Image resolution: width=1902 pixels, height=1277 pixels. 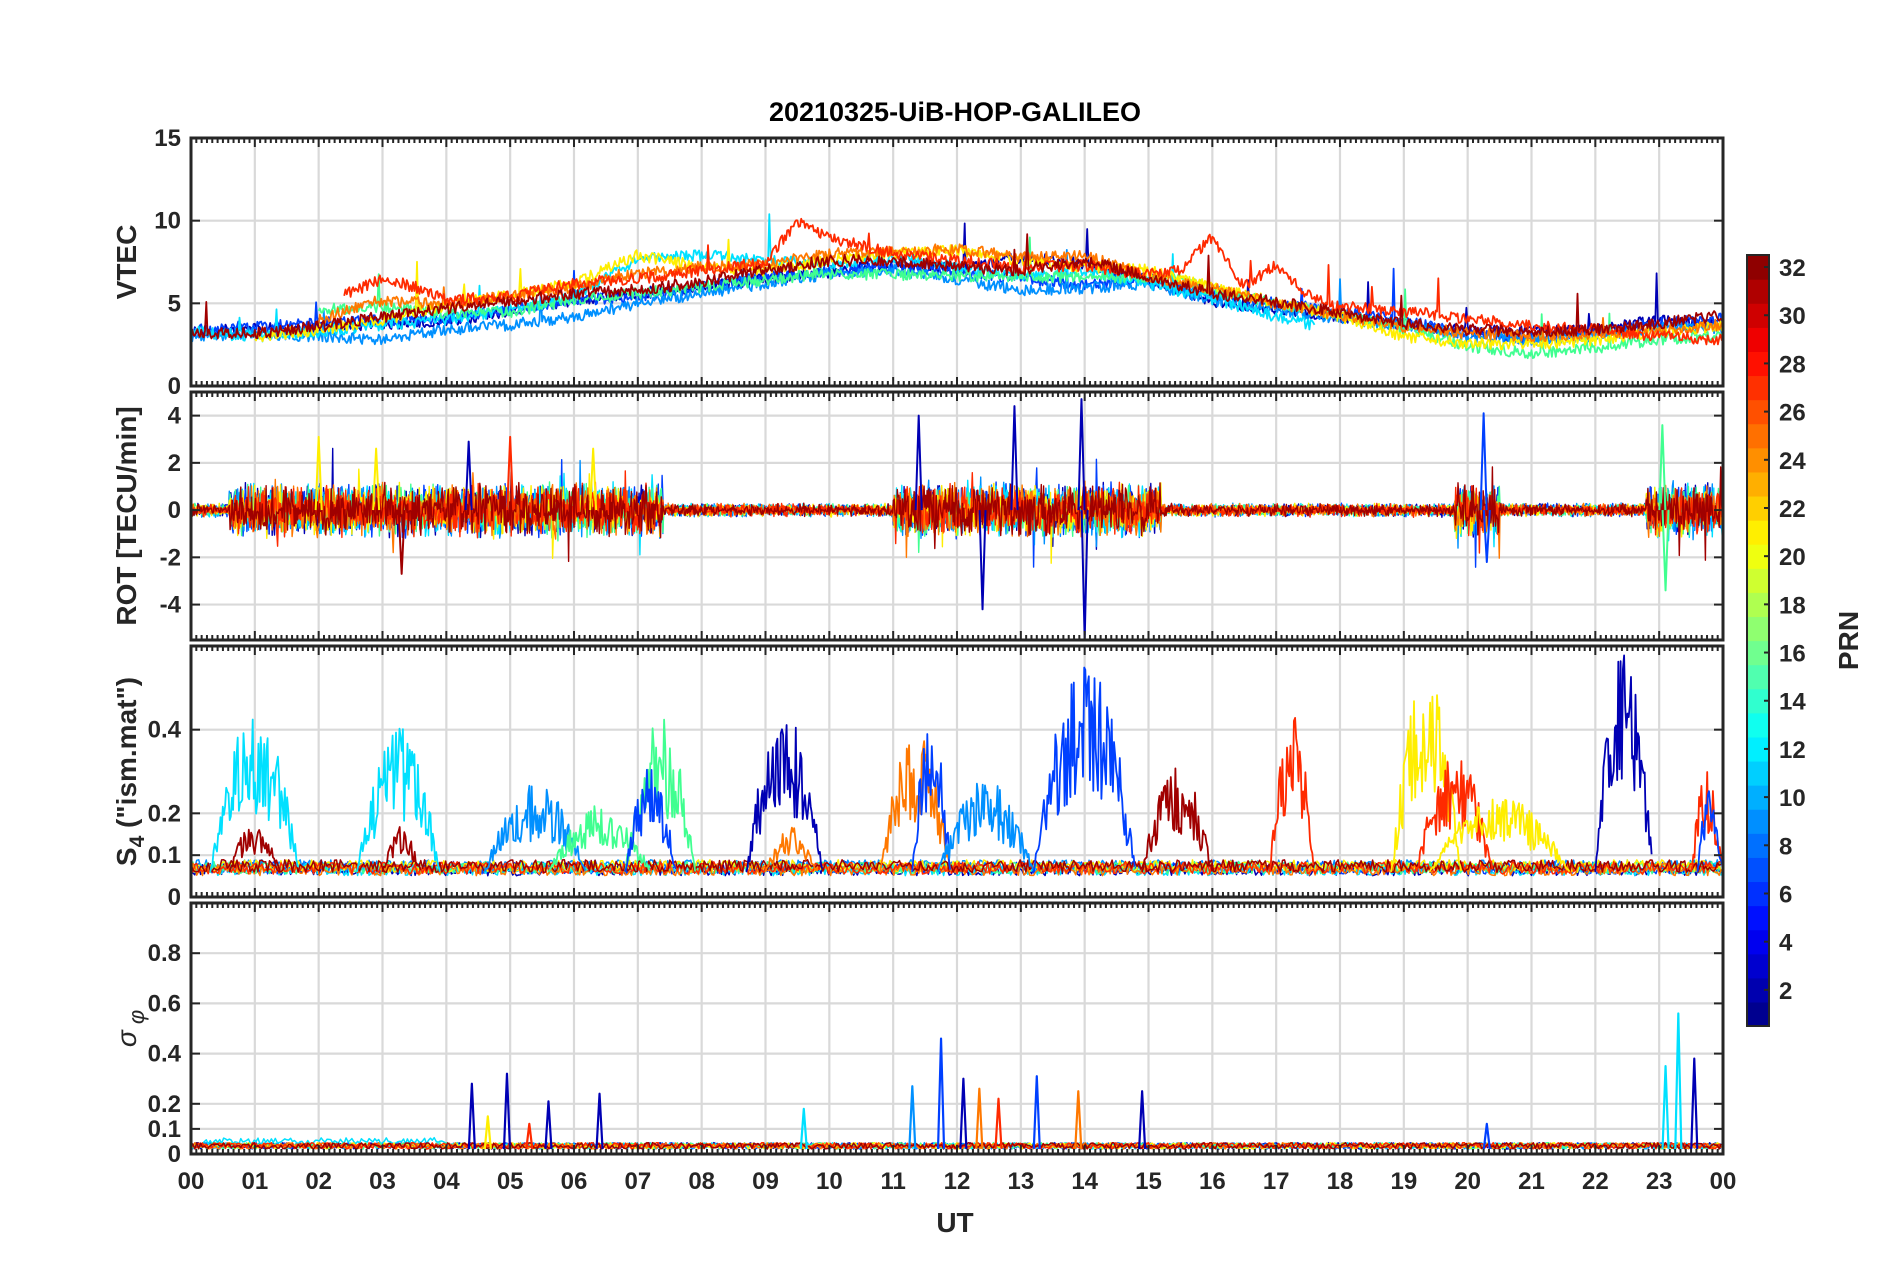 I want to click on series-group, so click(x=957, y=286).